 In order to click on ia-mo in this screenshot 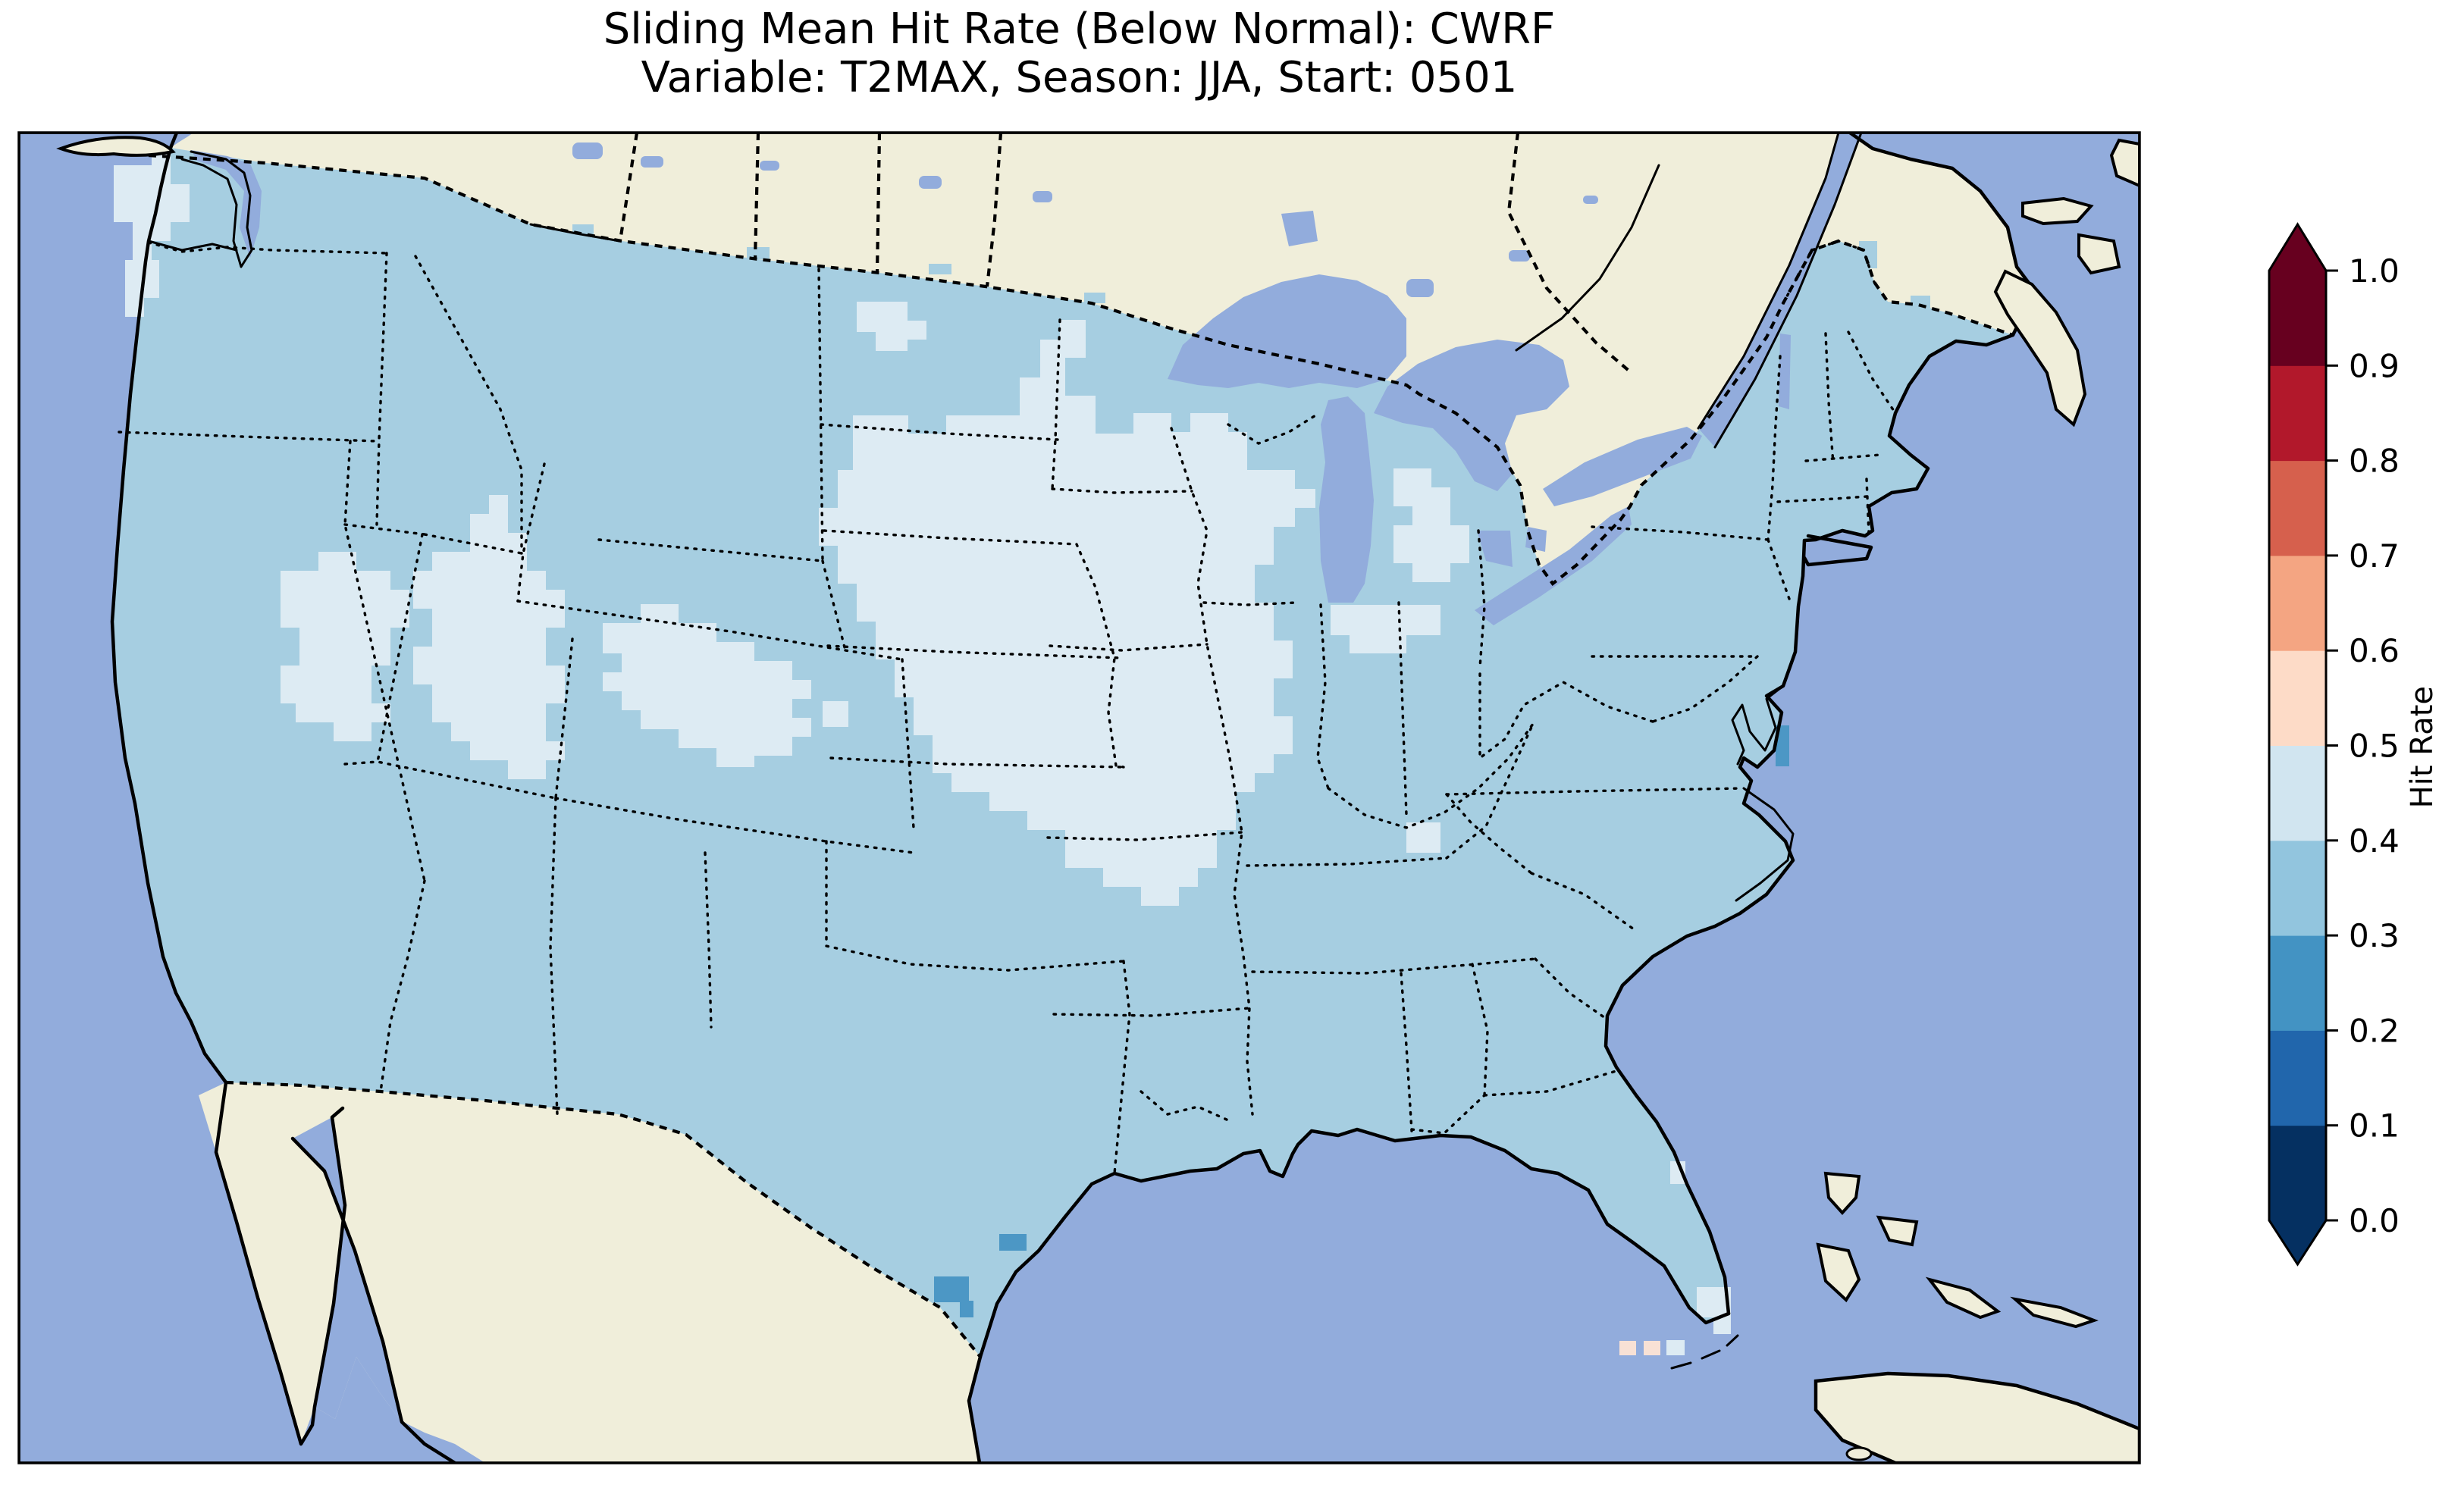, I will do `click(1128, 647)`.